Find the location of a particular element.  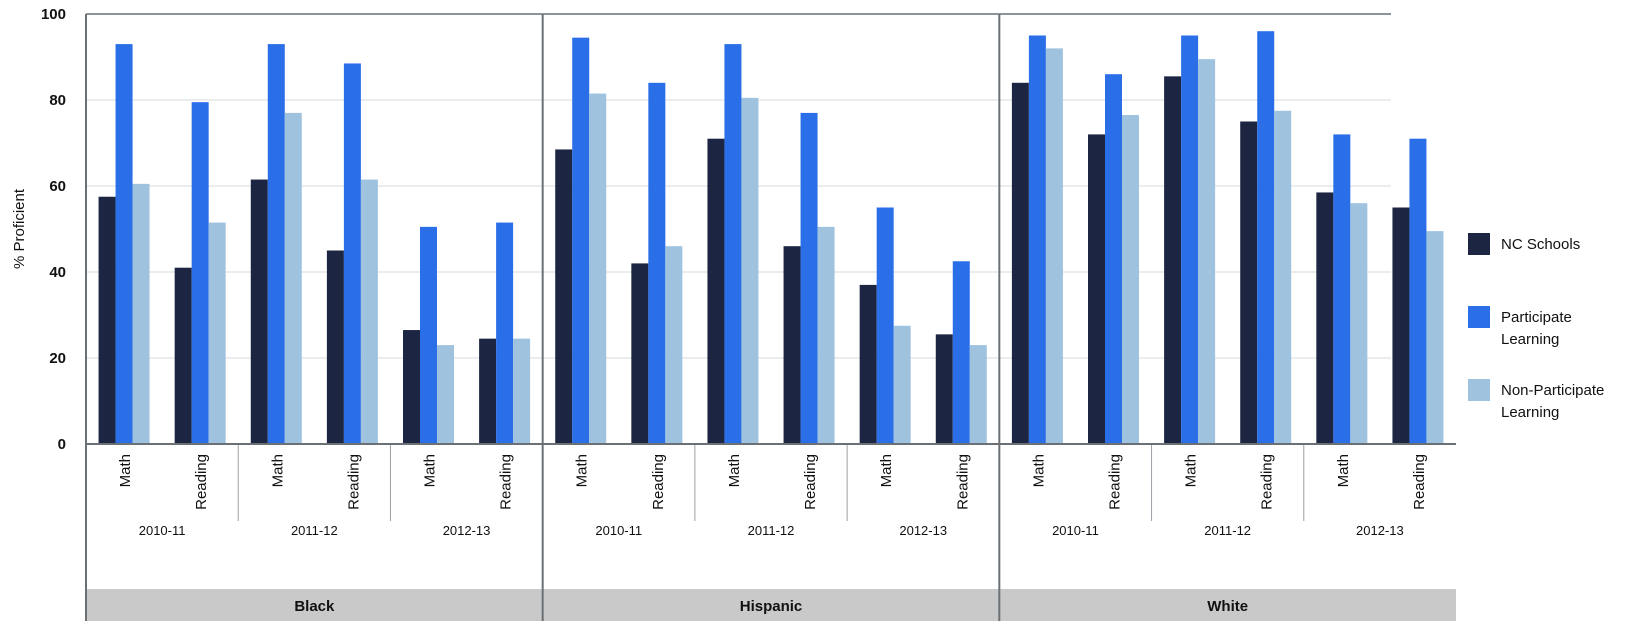

panel-label: White is located at coordinates (1227, 606).